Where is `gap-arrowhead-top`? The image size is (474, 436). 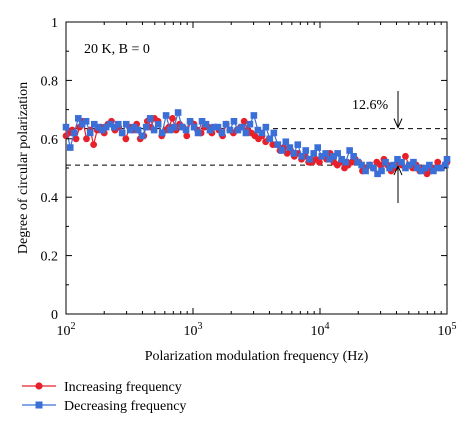 gap-arrowhead-top is located at coordinates (398, 123).